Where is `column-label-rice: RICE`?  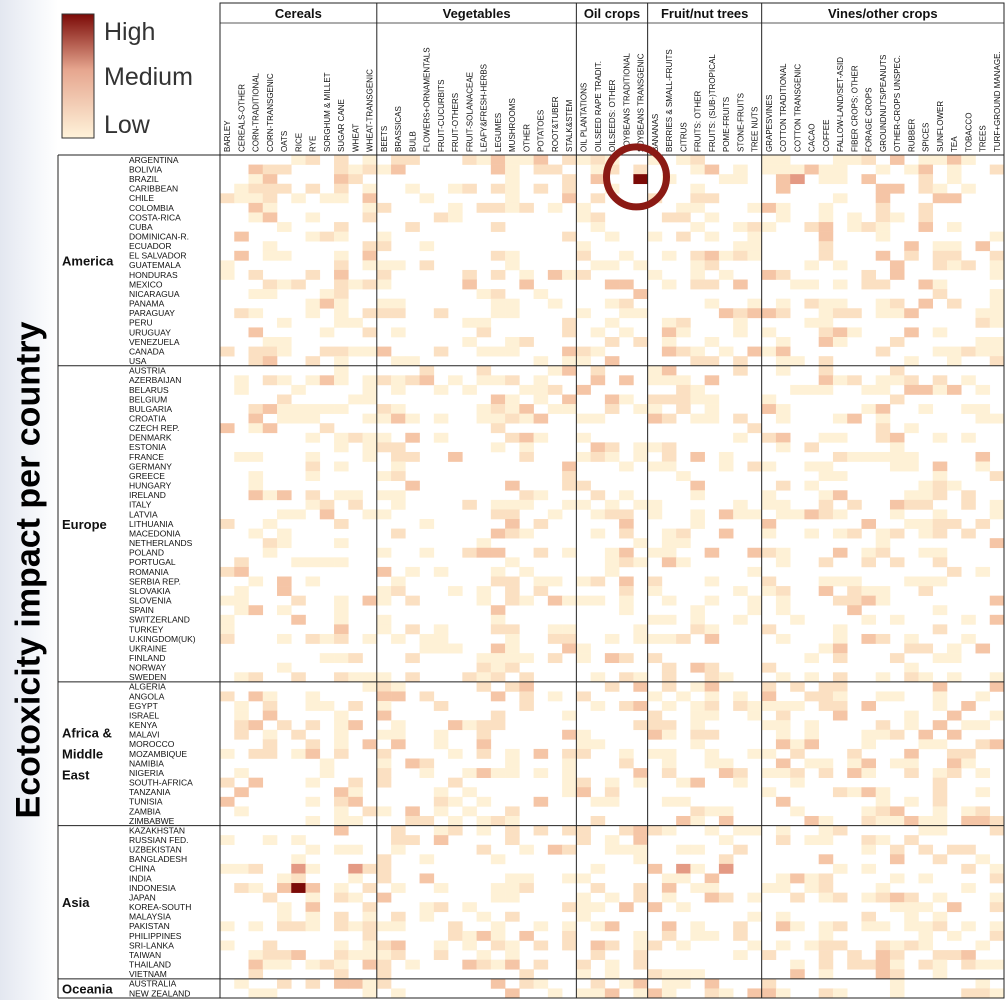 column-label-rice: RICE is located at coordinates (298, 142).